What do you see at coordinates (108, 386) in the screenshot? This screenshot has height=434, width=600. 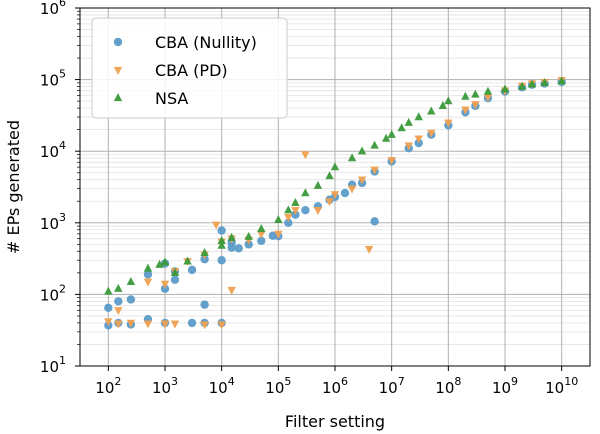 I see `x-tick-label: 10²` at bounding box center [108, 386].